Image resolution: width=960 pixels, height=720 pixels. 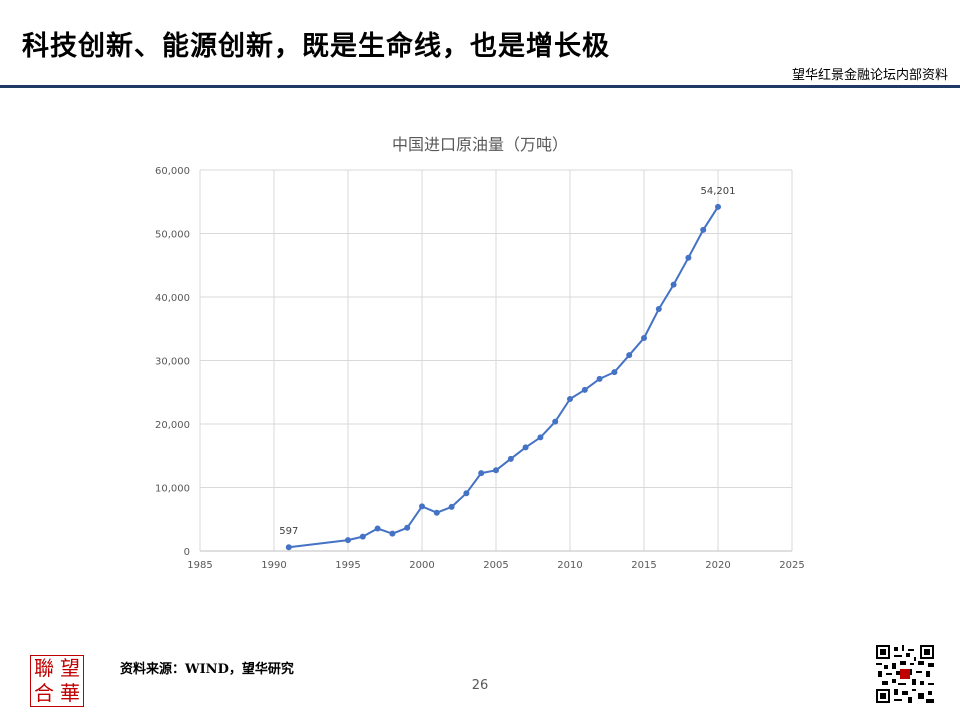 What do you see at coordinates (44, 693) in the screenshot?
I see `logo-char: 合` at bounding box center [44, 693].